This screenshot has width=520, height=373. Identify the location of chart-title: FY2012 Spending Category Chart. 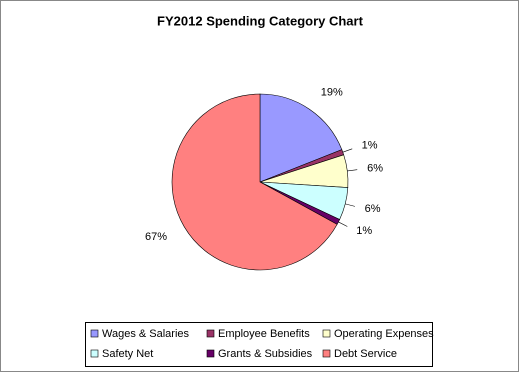
(260, 20).